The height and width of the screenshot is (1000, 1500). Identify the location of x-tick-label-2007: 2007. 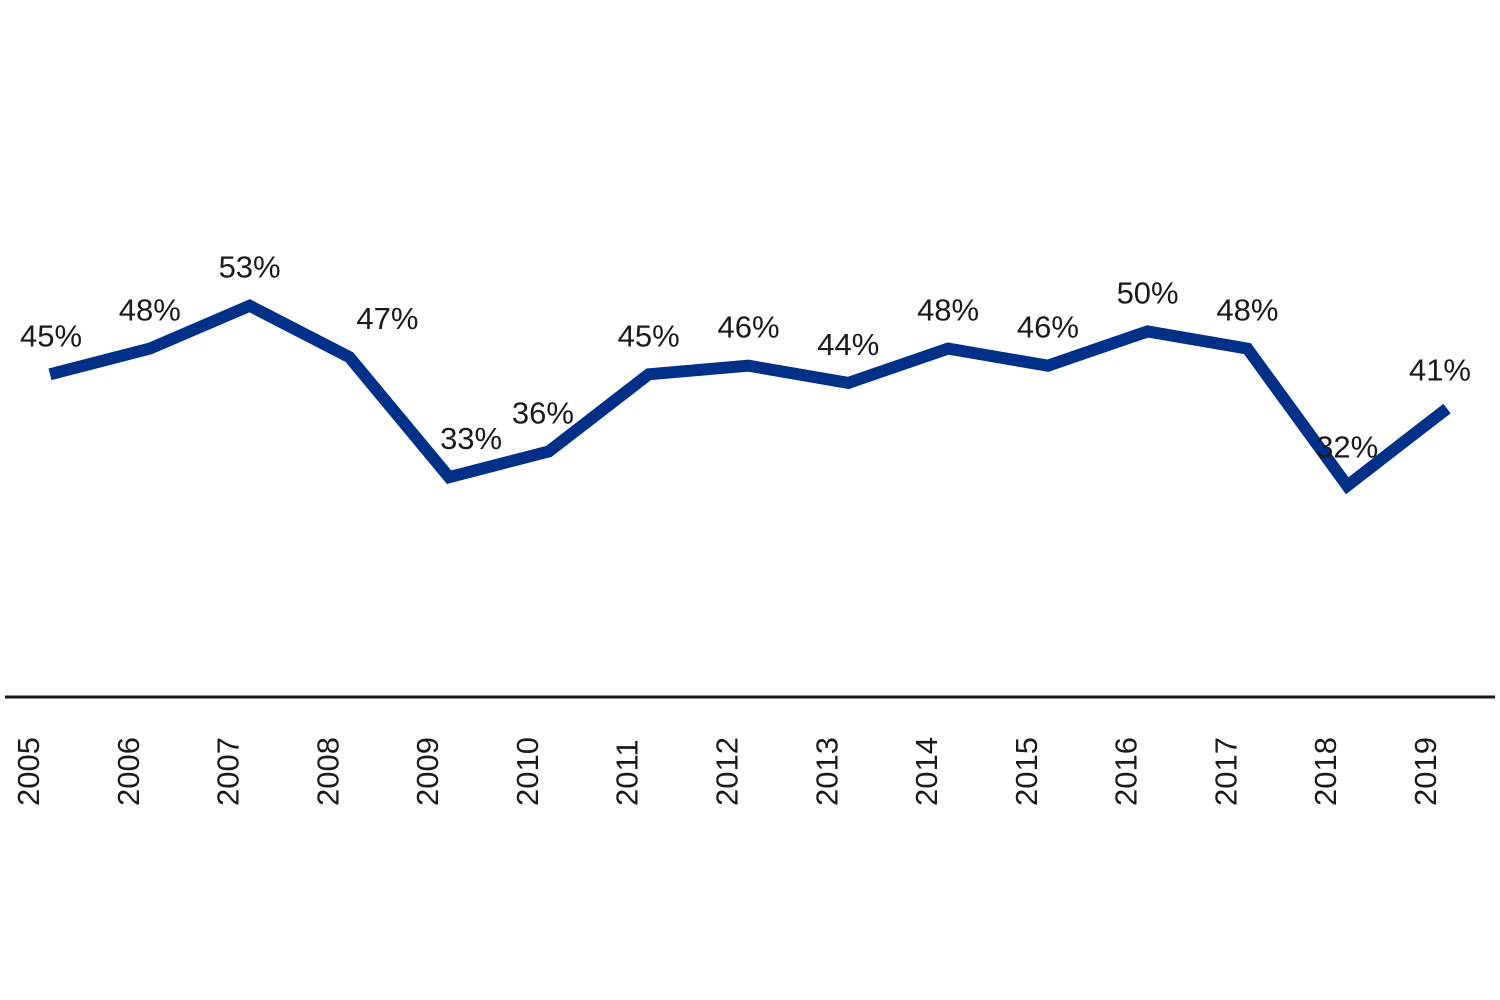
(228, 771).